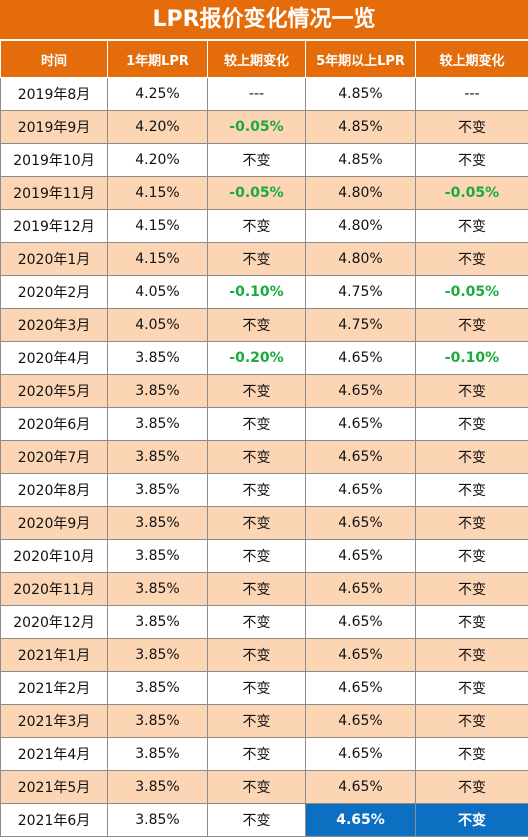 This screenshot has width=528, height=840. I want to click on table-row: 2019年10月 4.20% 不变 4.85% 不变, so click(264, 160).